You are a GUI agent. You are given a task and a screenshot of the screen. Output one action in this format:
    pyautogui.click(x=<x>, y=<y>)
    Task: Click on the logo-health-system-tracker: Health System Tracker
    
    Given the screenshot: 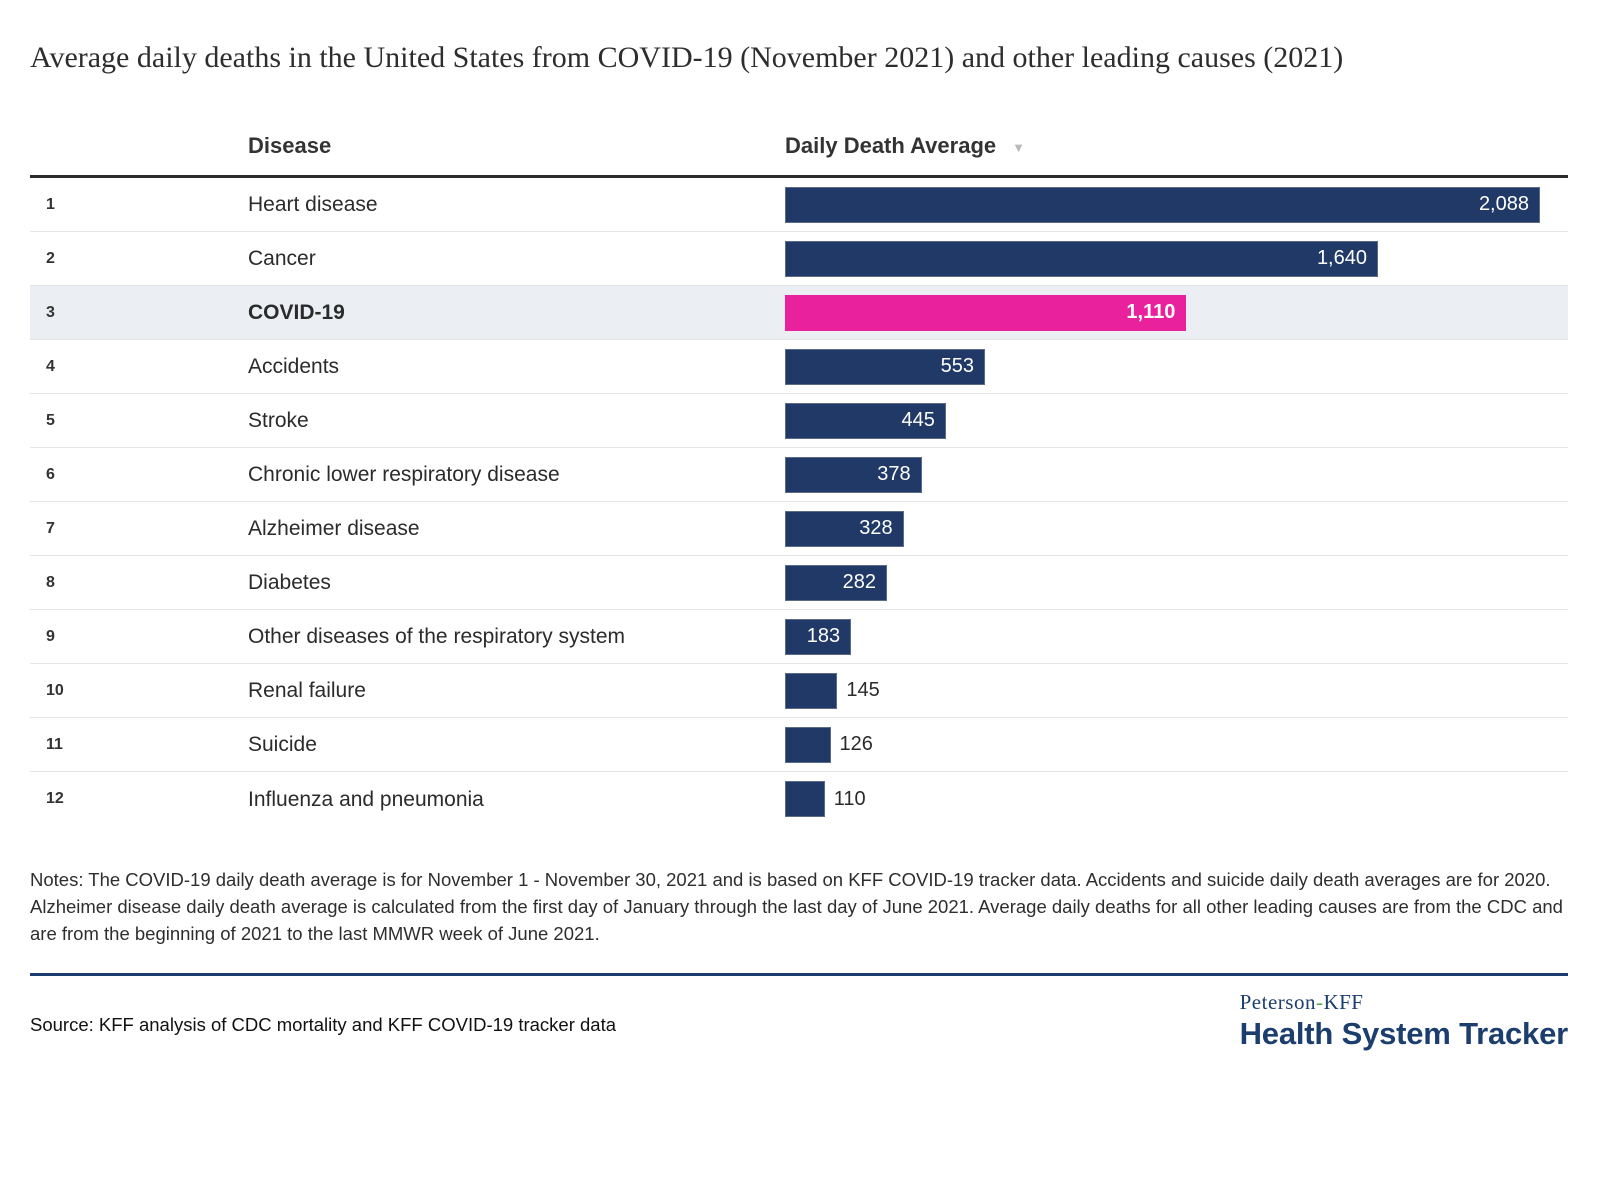 What is the action you would take?
    pyautogui.click(x=1404, y=1033)
    